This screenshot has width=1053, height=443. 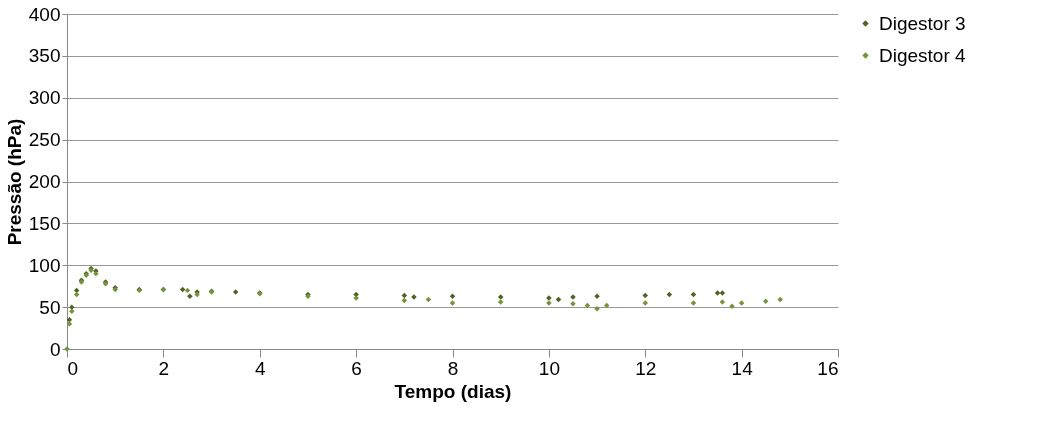 I want to click on y-tick-label: 0, so click(x=55, y=349).